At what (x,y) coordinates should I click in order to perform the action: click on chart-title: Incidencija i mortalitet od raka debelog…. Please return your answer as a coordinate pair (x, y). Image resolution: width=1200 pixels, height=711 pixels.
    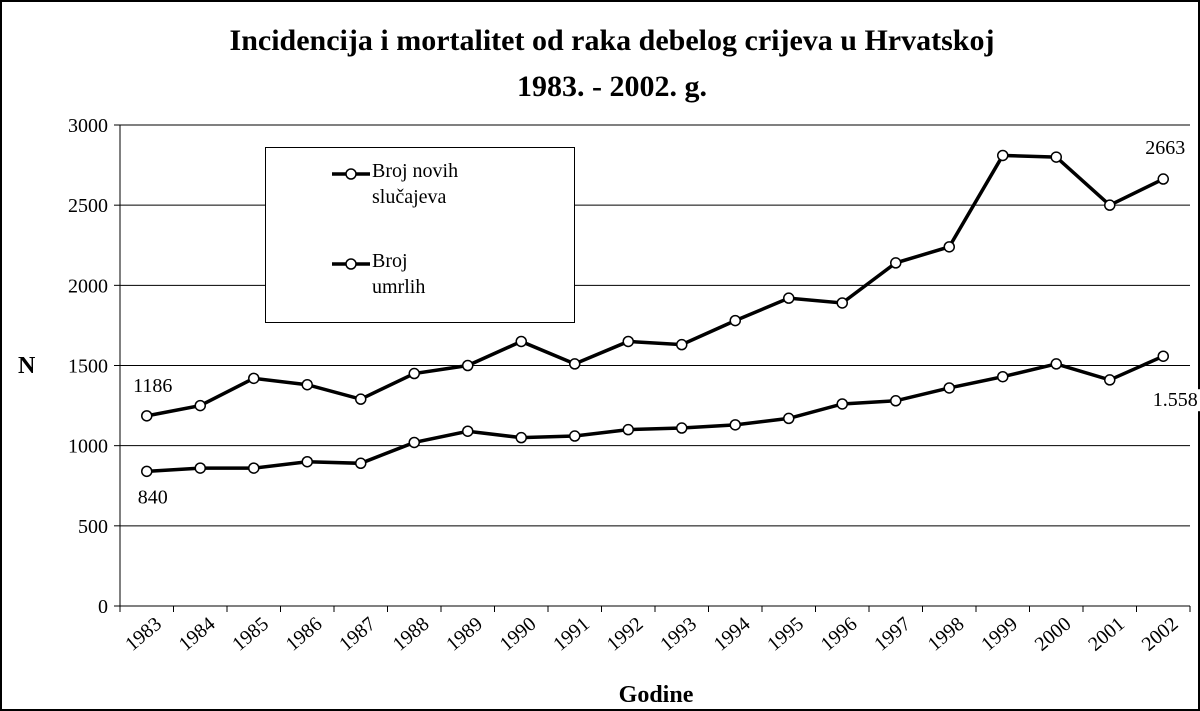
    Looking at the image, I should click on (612, 40).